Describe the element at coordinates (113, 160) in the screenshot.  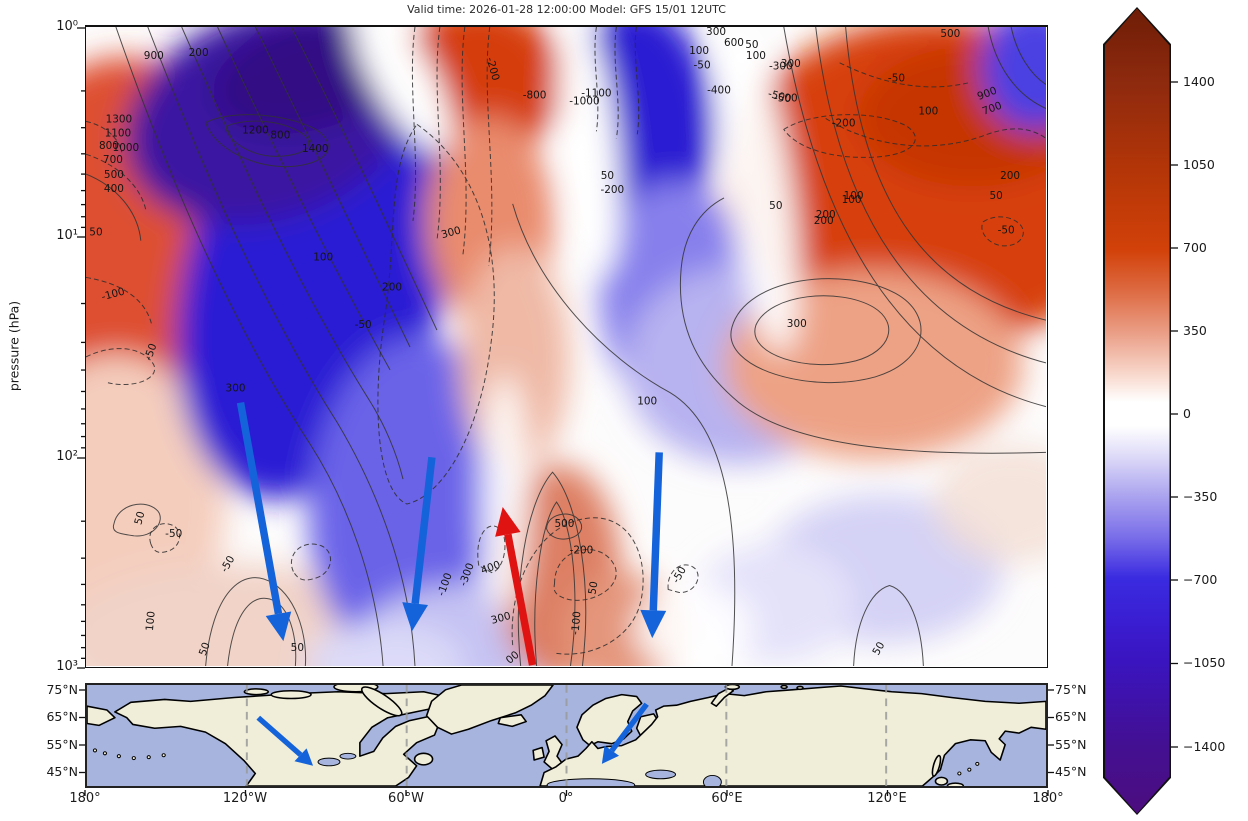
I see `contour-label: 700` at that location.